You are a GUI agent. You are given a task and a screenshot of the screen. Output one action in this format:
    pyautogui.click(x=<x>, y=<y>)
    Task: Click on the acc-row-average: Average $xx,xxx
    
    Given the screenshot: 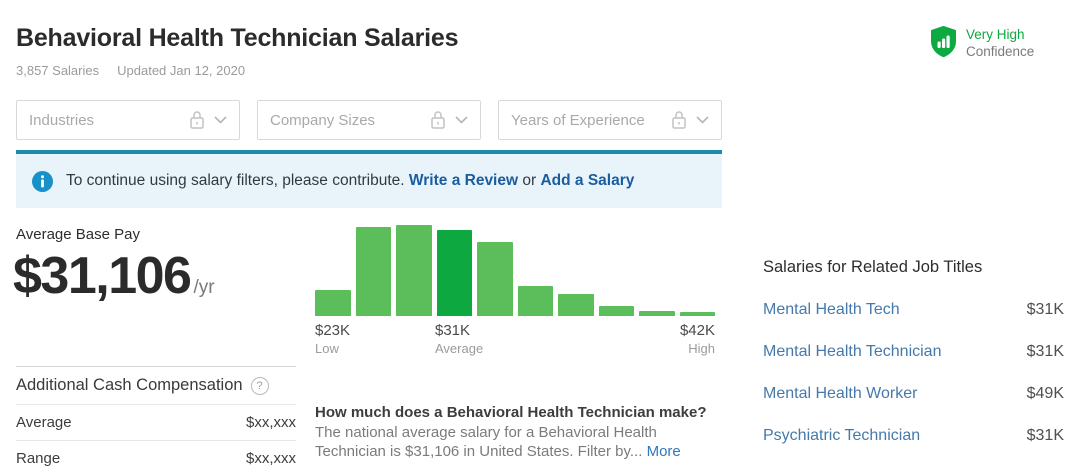 What is the action you would take?
    pyautogui.click(x=156, y=417)
    